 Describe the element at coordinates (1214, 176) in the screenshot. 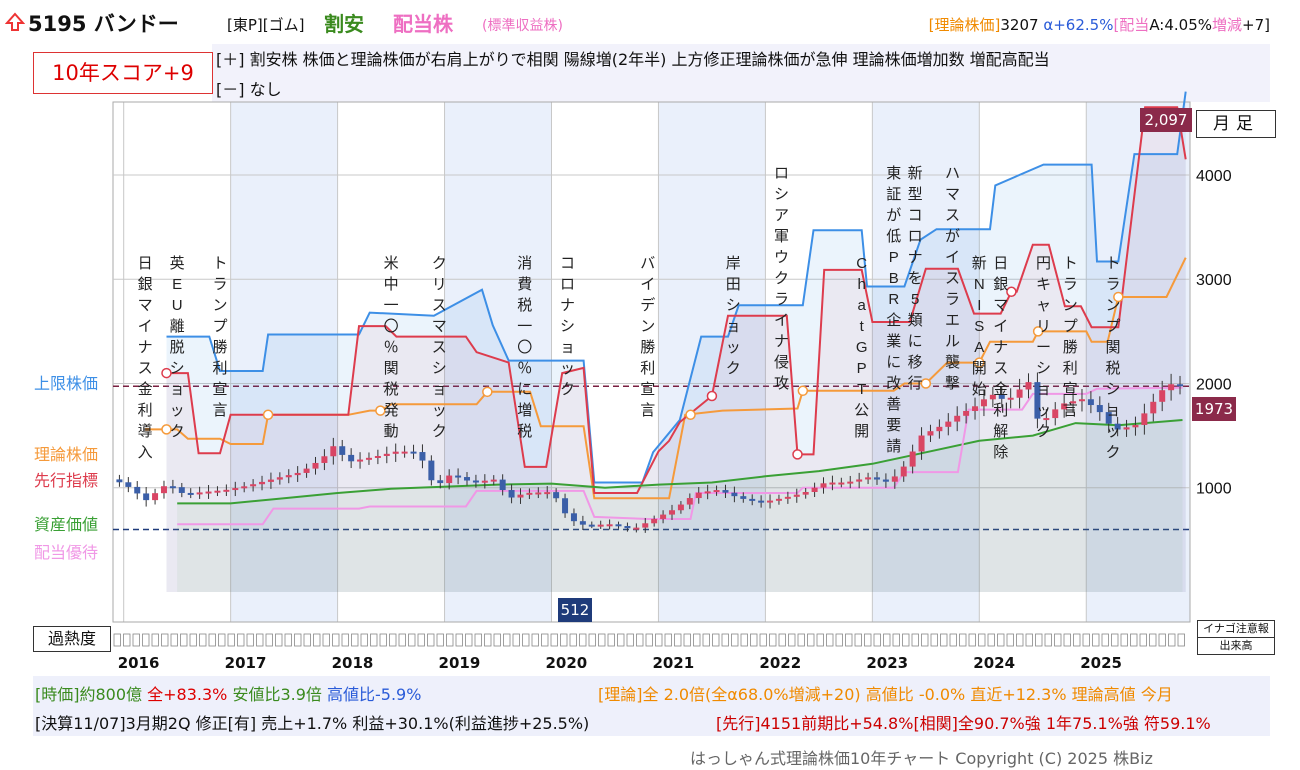

I see `y-tick-label: 4000` at that location.